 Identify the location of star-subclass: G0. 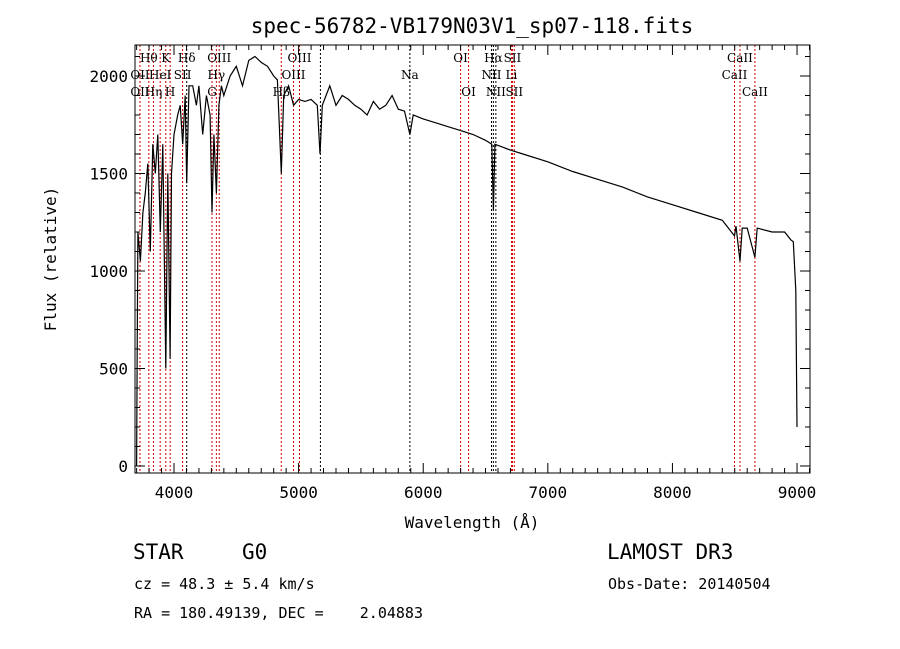
(255, 552).